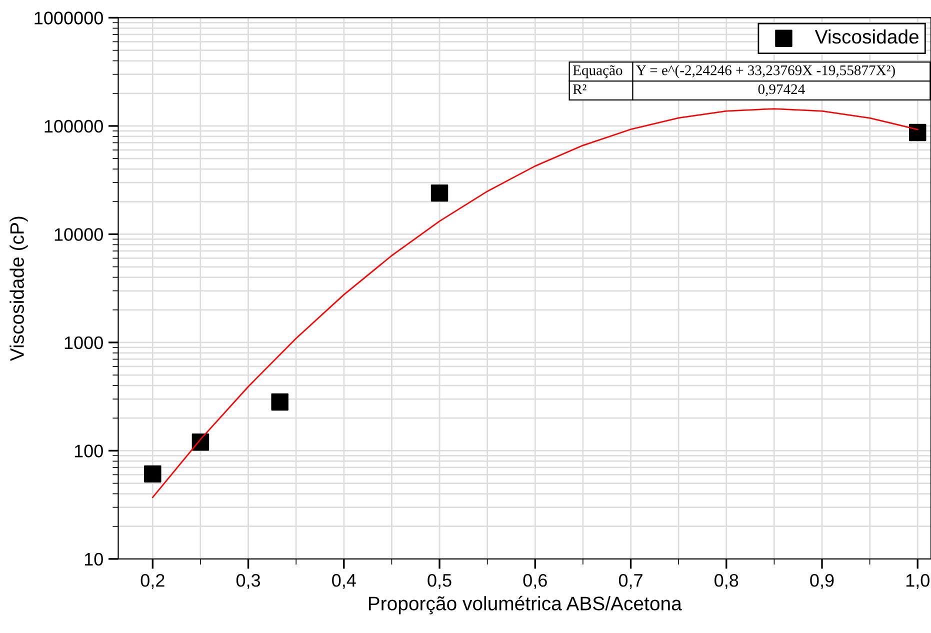 This screenshot has width=931, height=633. Describe the element at coordinates (525, 605) in the screenshot. I see `x-axis-title: Proporção volumétrica ABS/Acetona` at that location.